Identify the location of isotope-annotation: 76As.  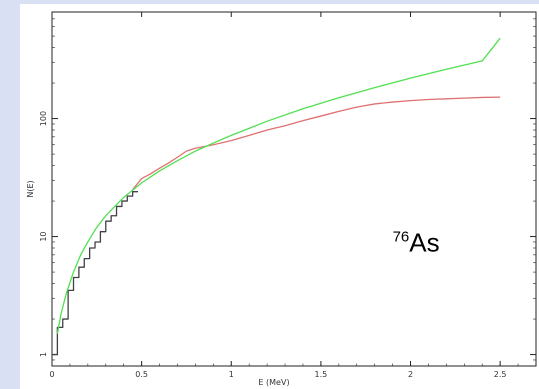
(416, 242).